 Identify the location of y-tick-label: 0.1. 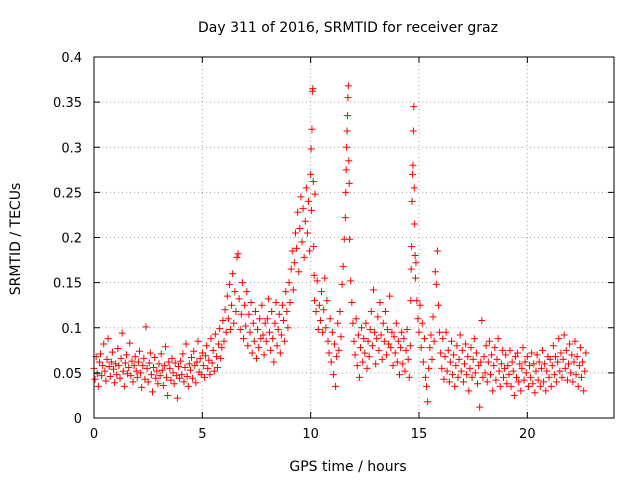
(71, 329).